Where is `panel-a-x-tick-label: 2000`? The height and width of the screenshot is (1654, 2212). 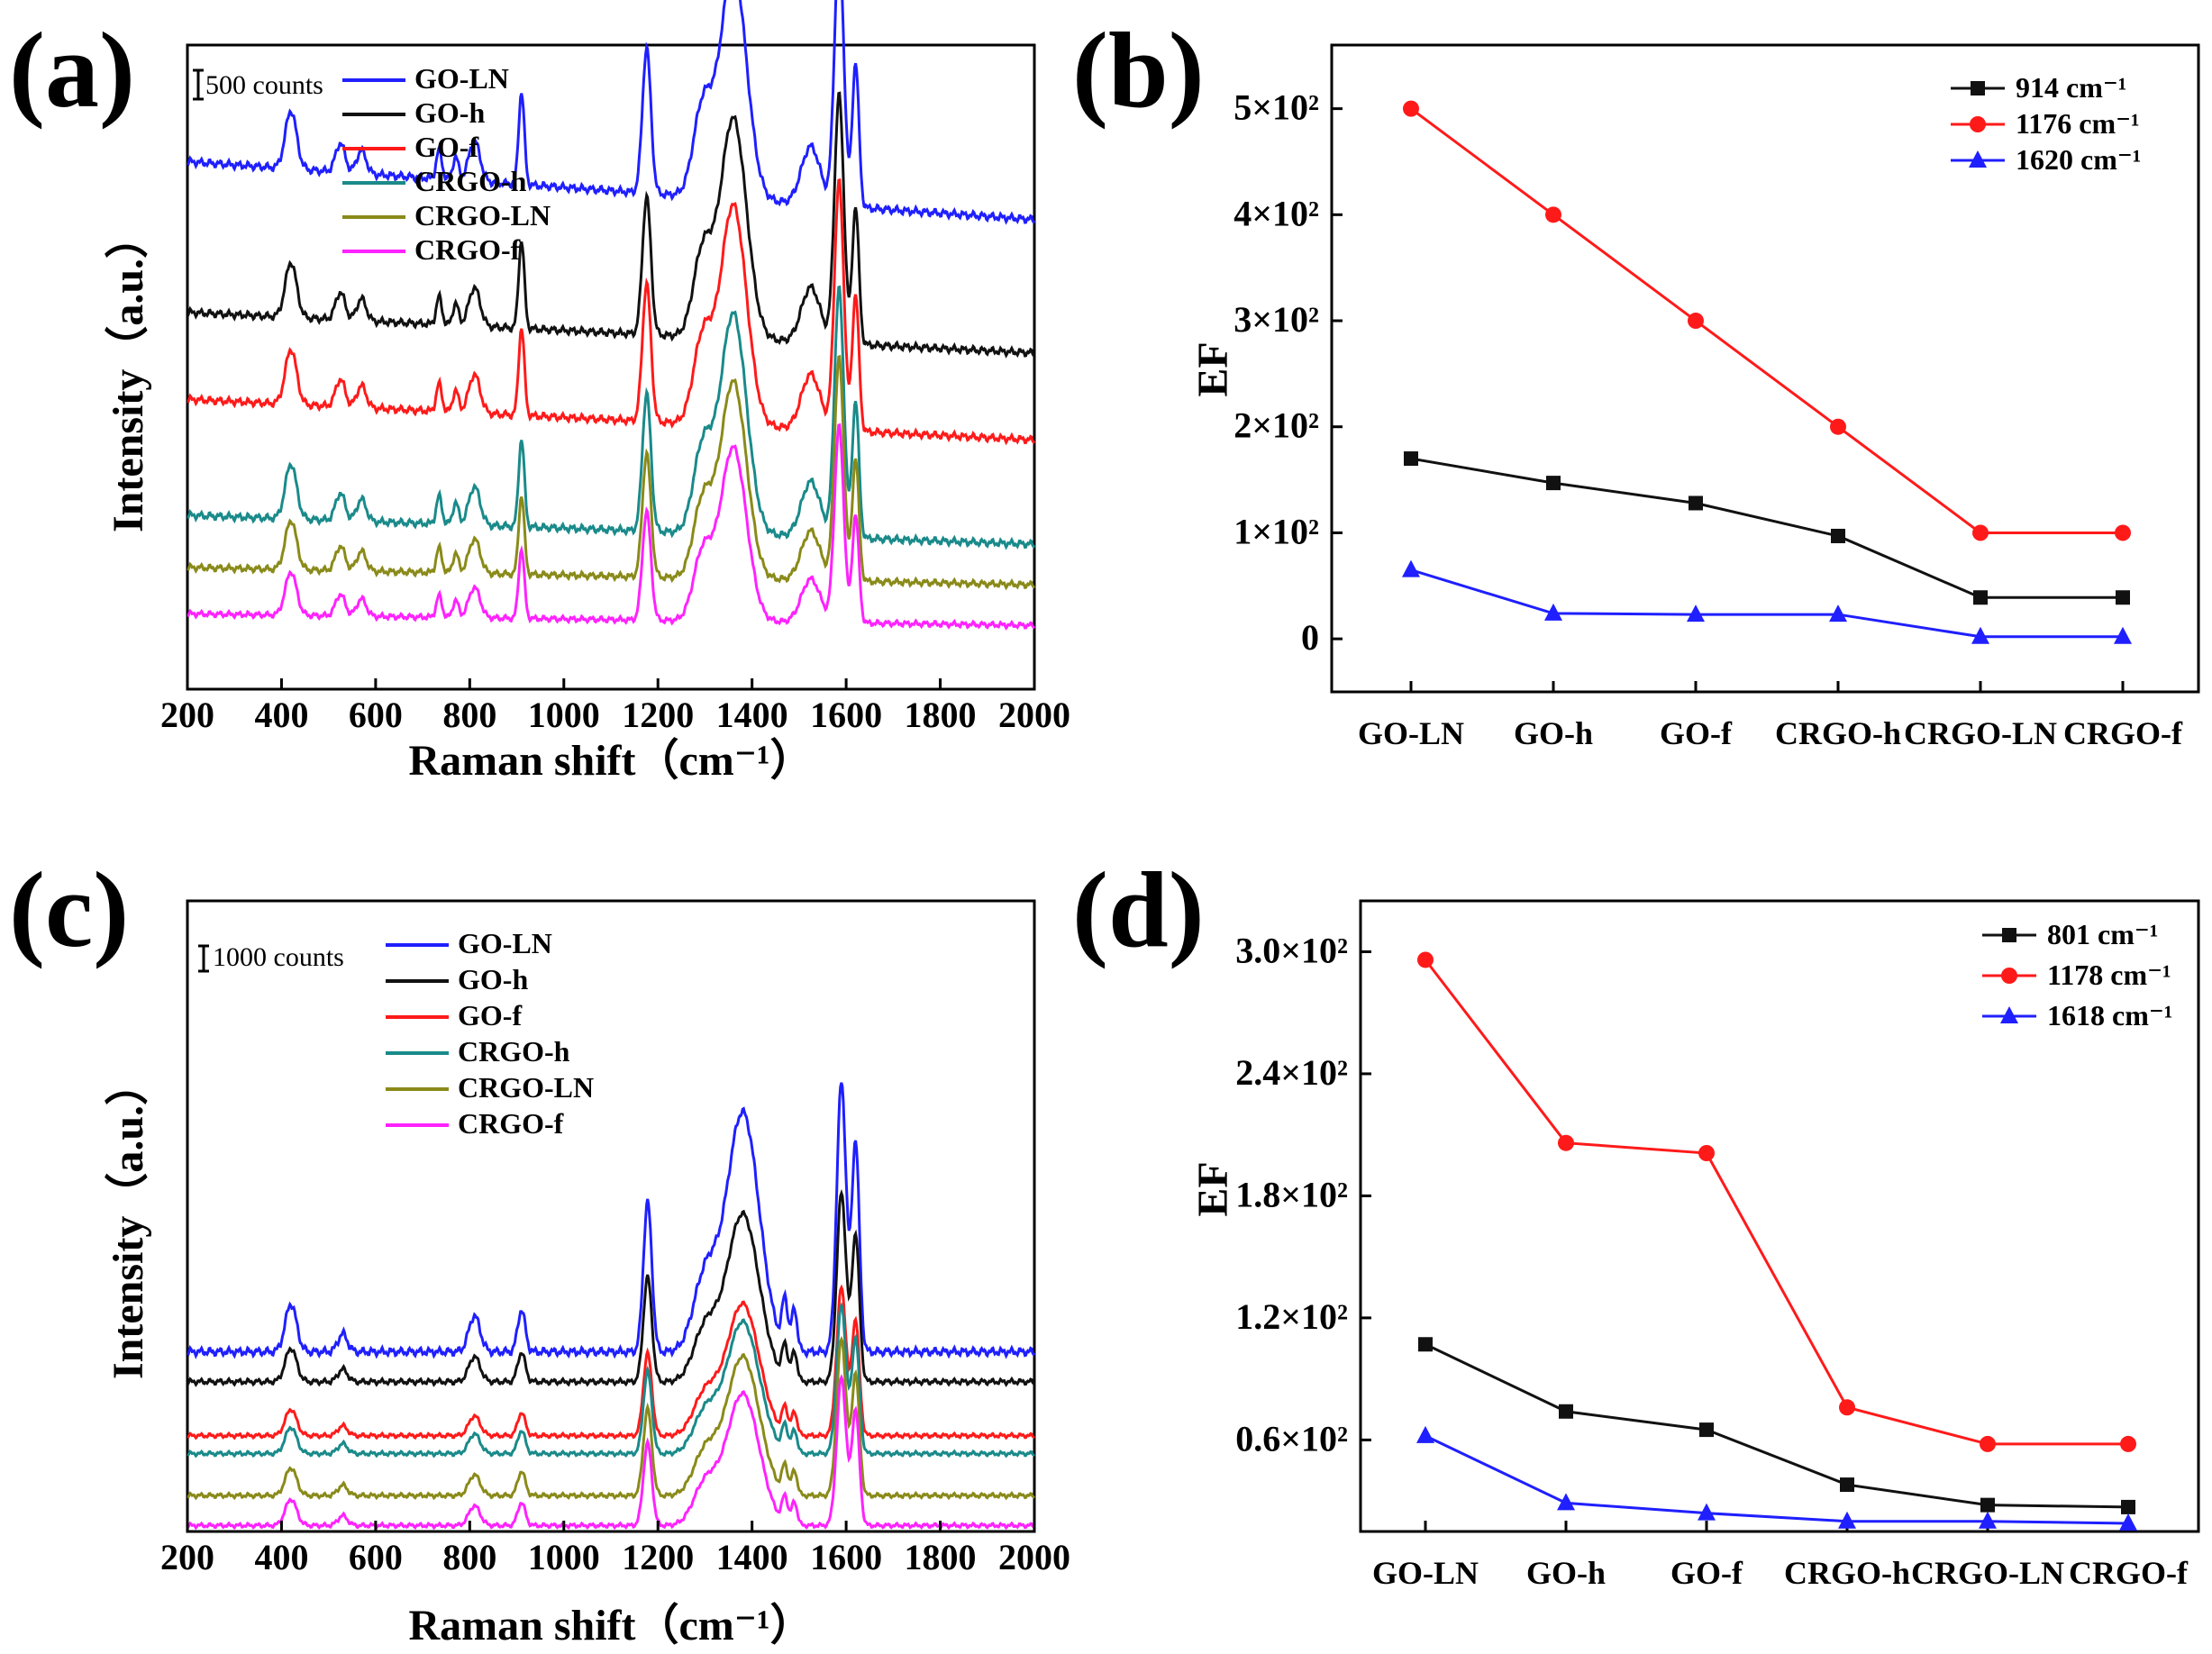 panel-a-x-tick-label: 2000 is located at coordinates (1034, 715).